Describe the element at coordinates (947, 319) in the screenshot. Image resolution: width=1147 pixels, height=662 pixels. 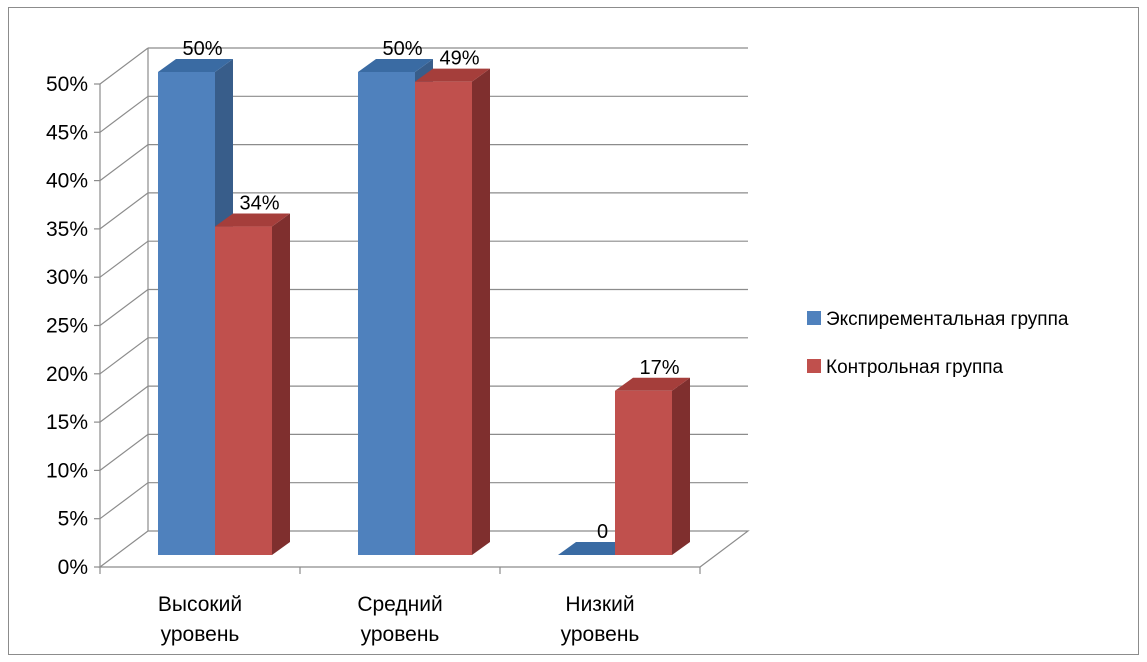
I see `legend-label: Экспирементальная группа` at that location.